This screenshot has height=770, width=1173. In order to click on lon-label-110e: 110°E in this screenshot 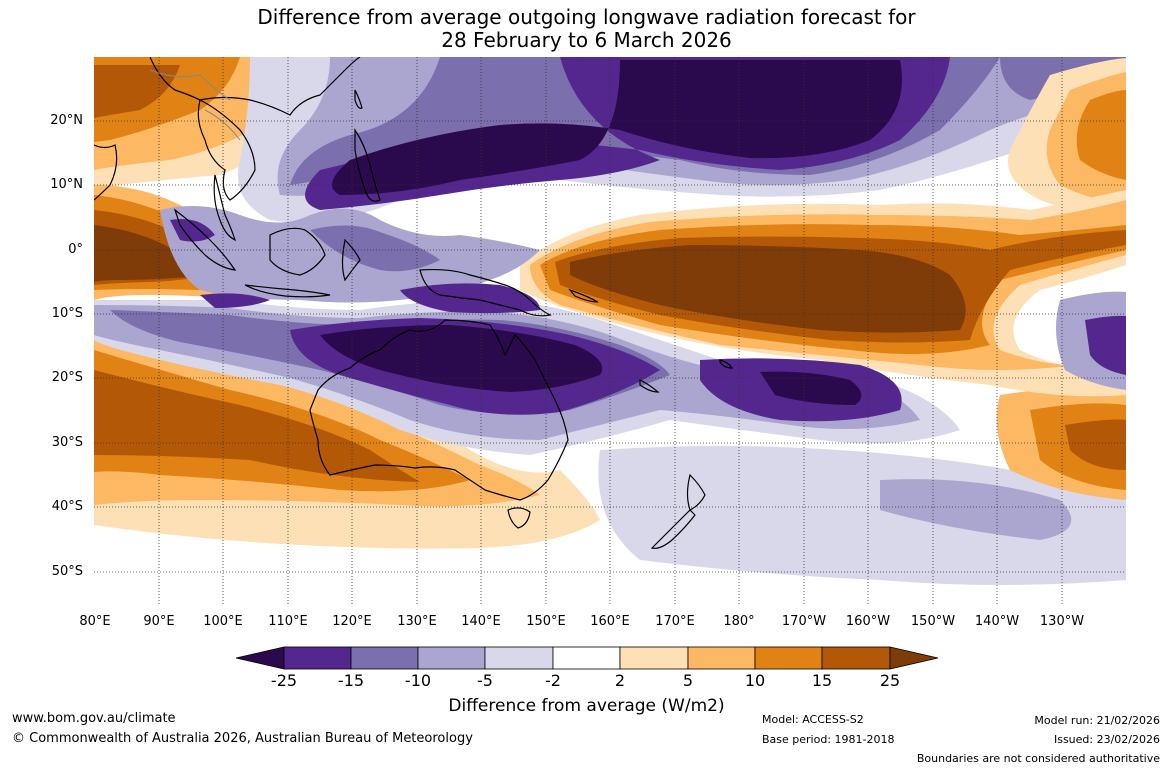, I will do `click(288, 621)`.